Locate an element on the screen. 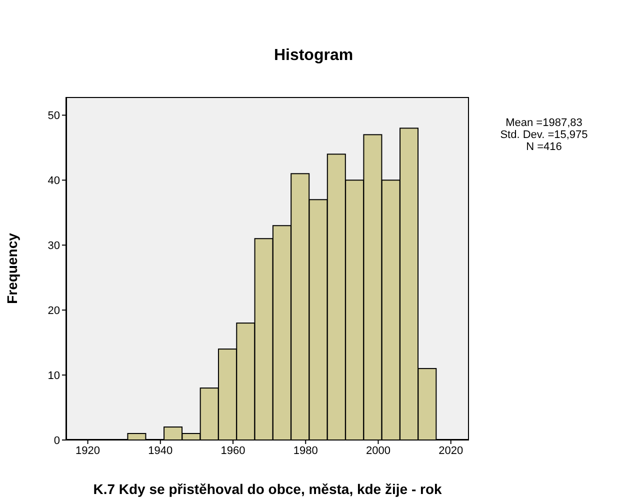 The image size is (627, 502). x-tick-label: 1940 is located at coordinates (160, 450).